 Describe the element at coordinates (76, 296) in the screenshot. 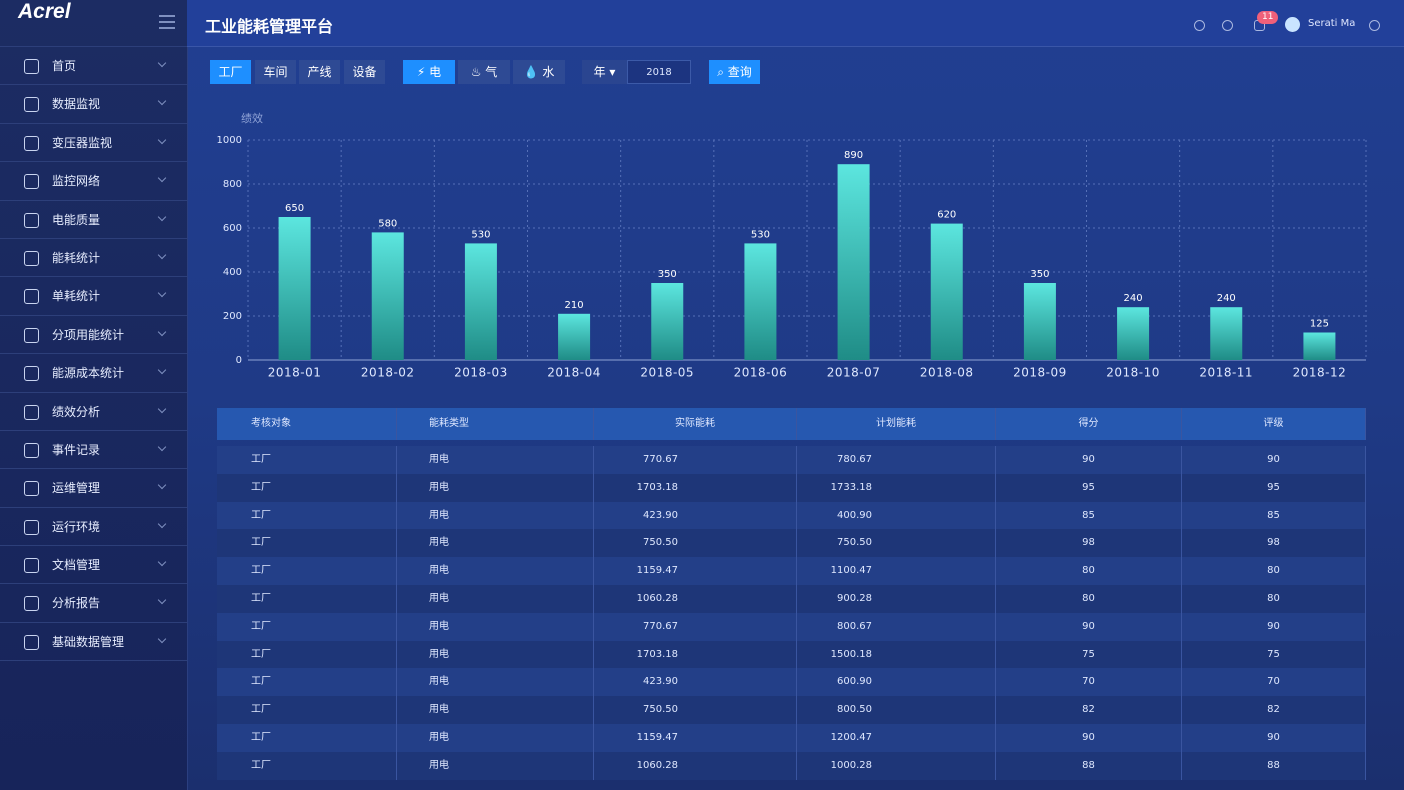

I see `menu-label: 单耗统计` at that location.